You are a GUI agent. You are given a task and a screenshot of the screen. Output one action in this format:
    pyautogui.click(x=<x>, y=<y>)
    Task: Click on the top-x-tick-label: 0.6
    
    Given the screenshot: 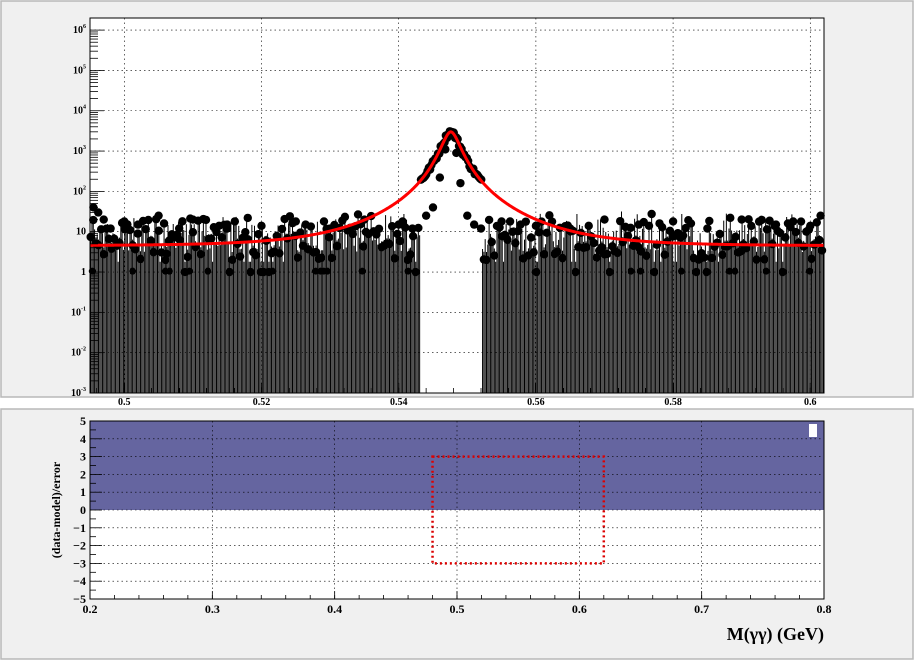 What is the action you would take?
    pyautogui.click(x=810, y=402)
    